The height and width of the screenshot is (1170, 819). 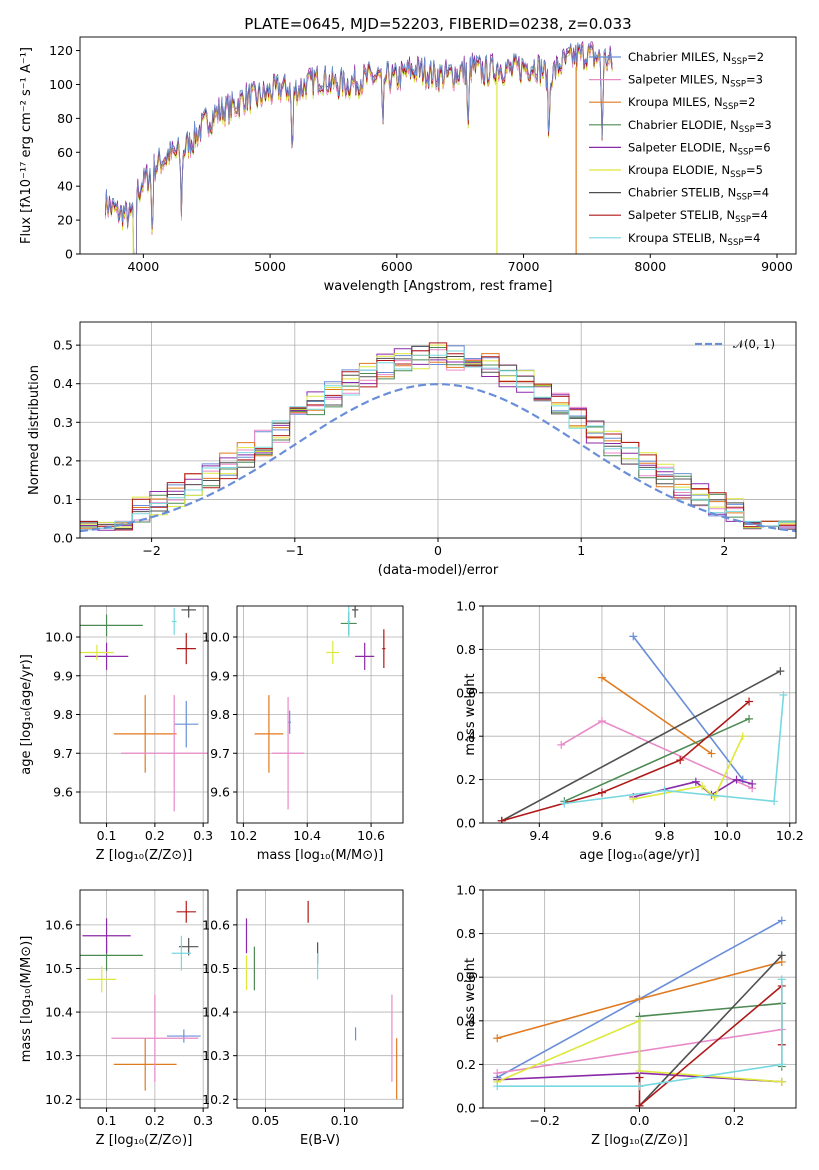 I want to click on legend-entry: Chabrier ELODIE, NSSP=3, so click(x=700, y=126).